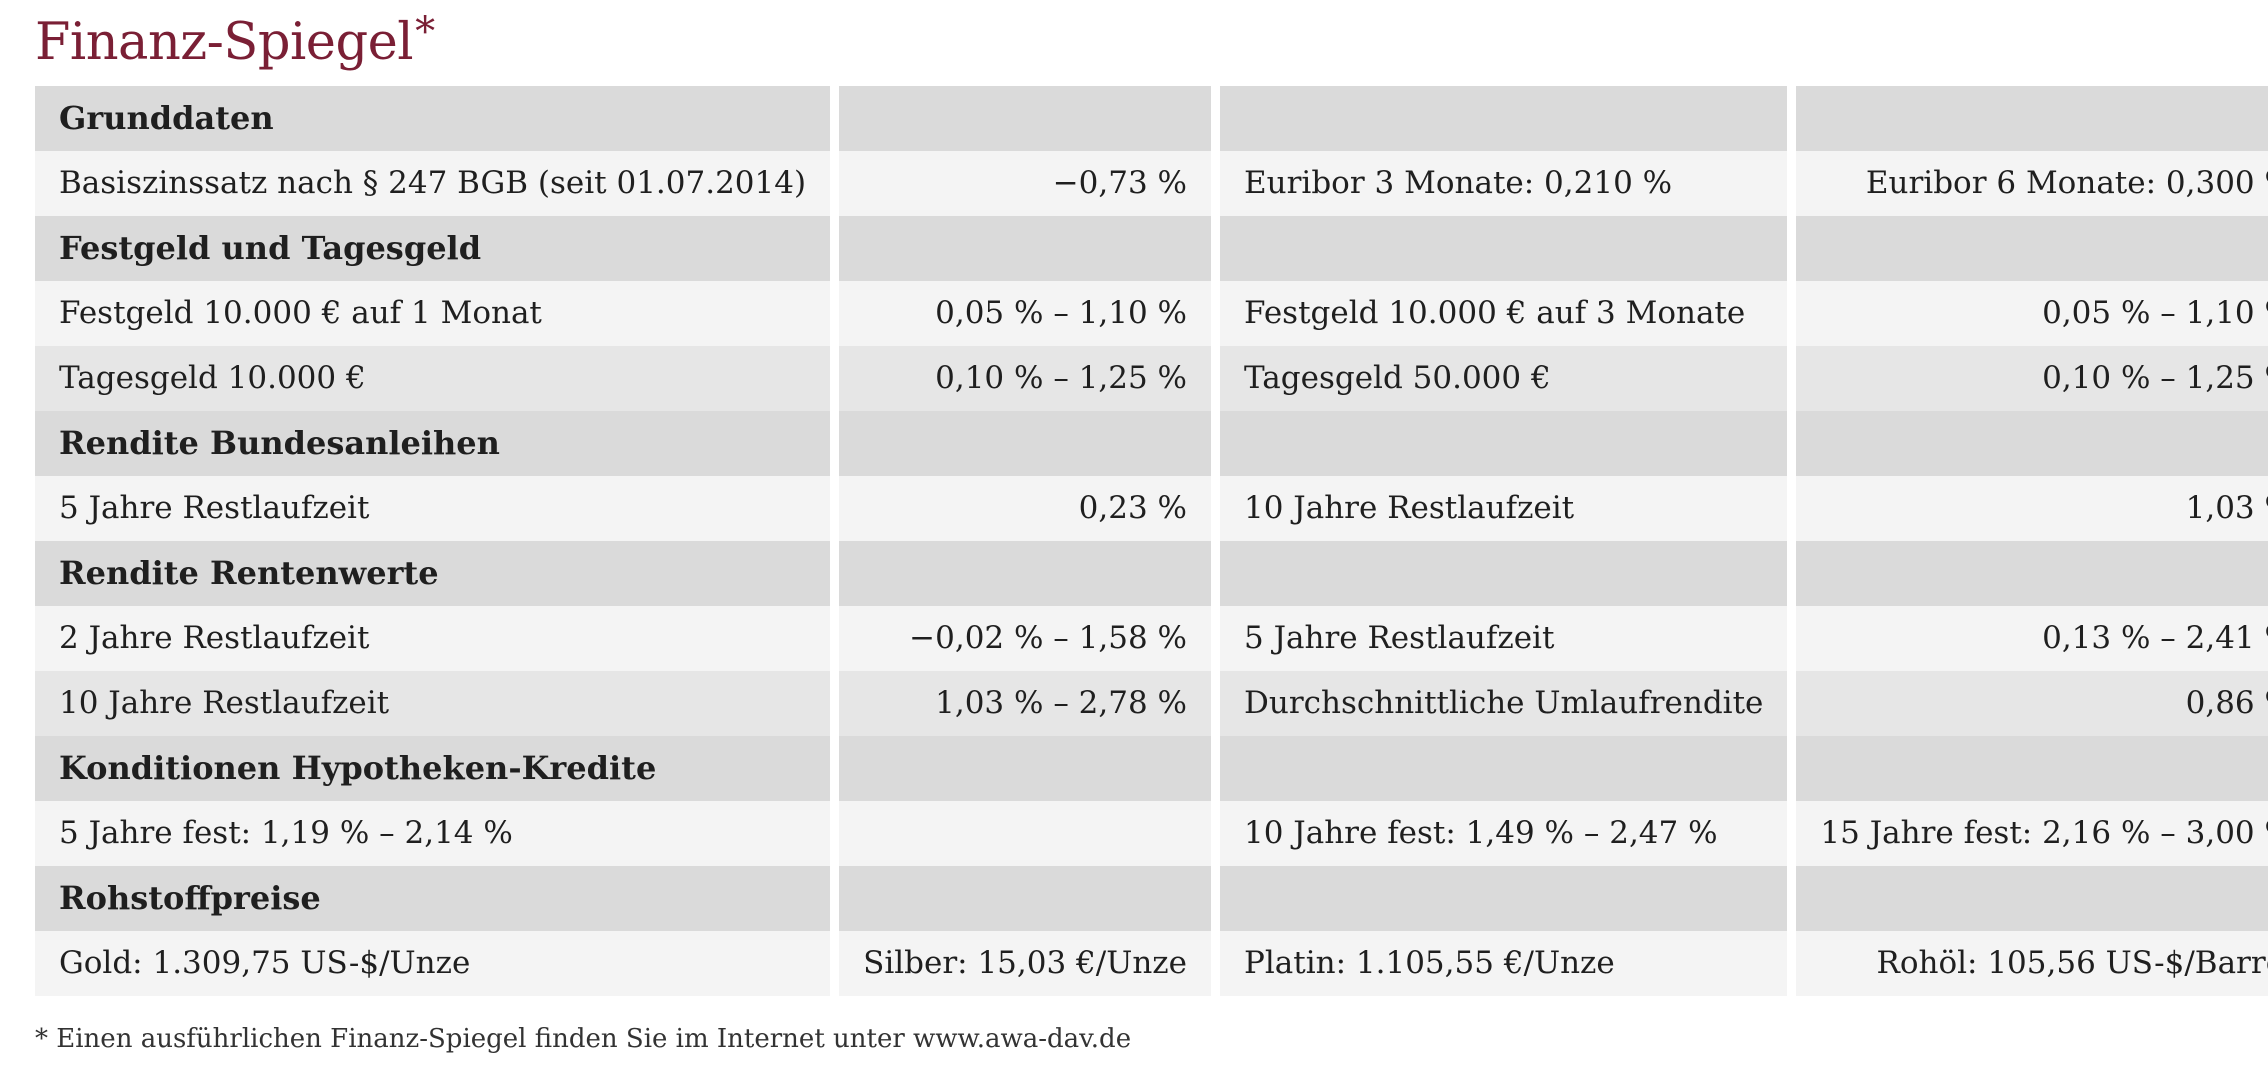 This screenshot has height=1073, width=2268. I want to click on section-label: Grunddaten, so click(433, 118).